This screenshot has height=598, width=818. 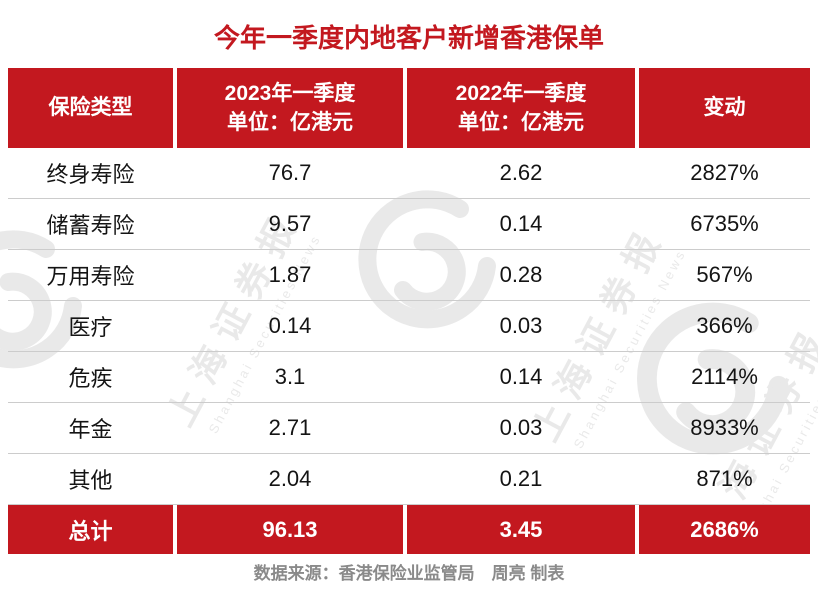 I want to click on table-total-row: 总计 96.13 3.45 2686%, so click(x=409, y=529).